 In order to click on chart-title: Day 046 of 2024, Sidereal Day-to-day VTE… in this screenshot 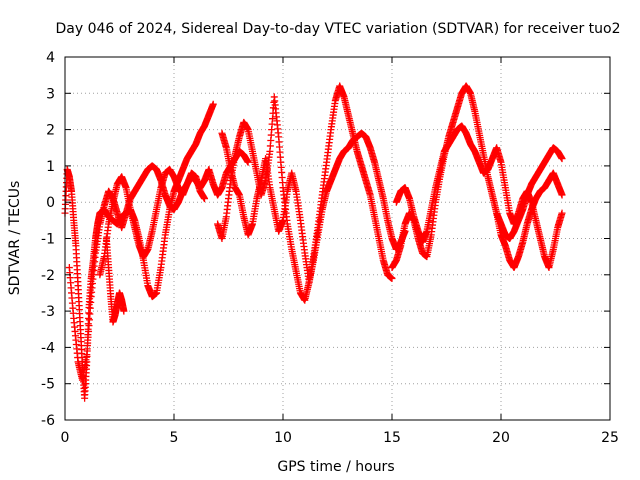, I will do `click(337, 29)`.